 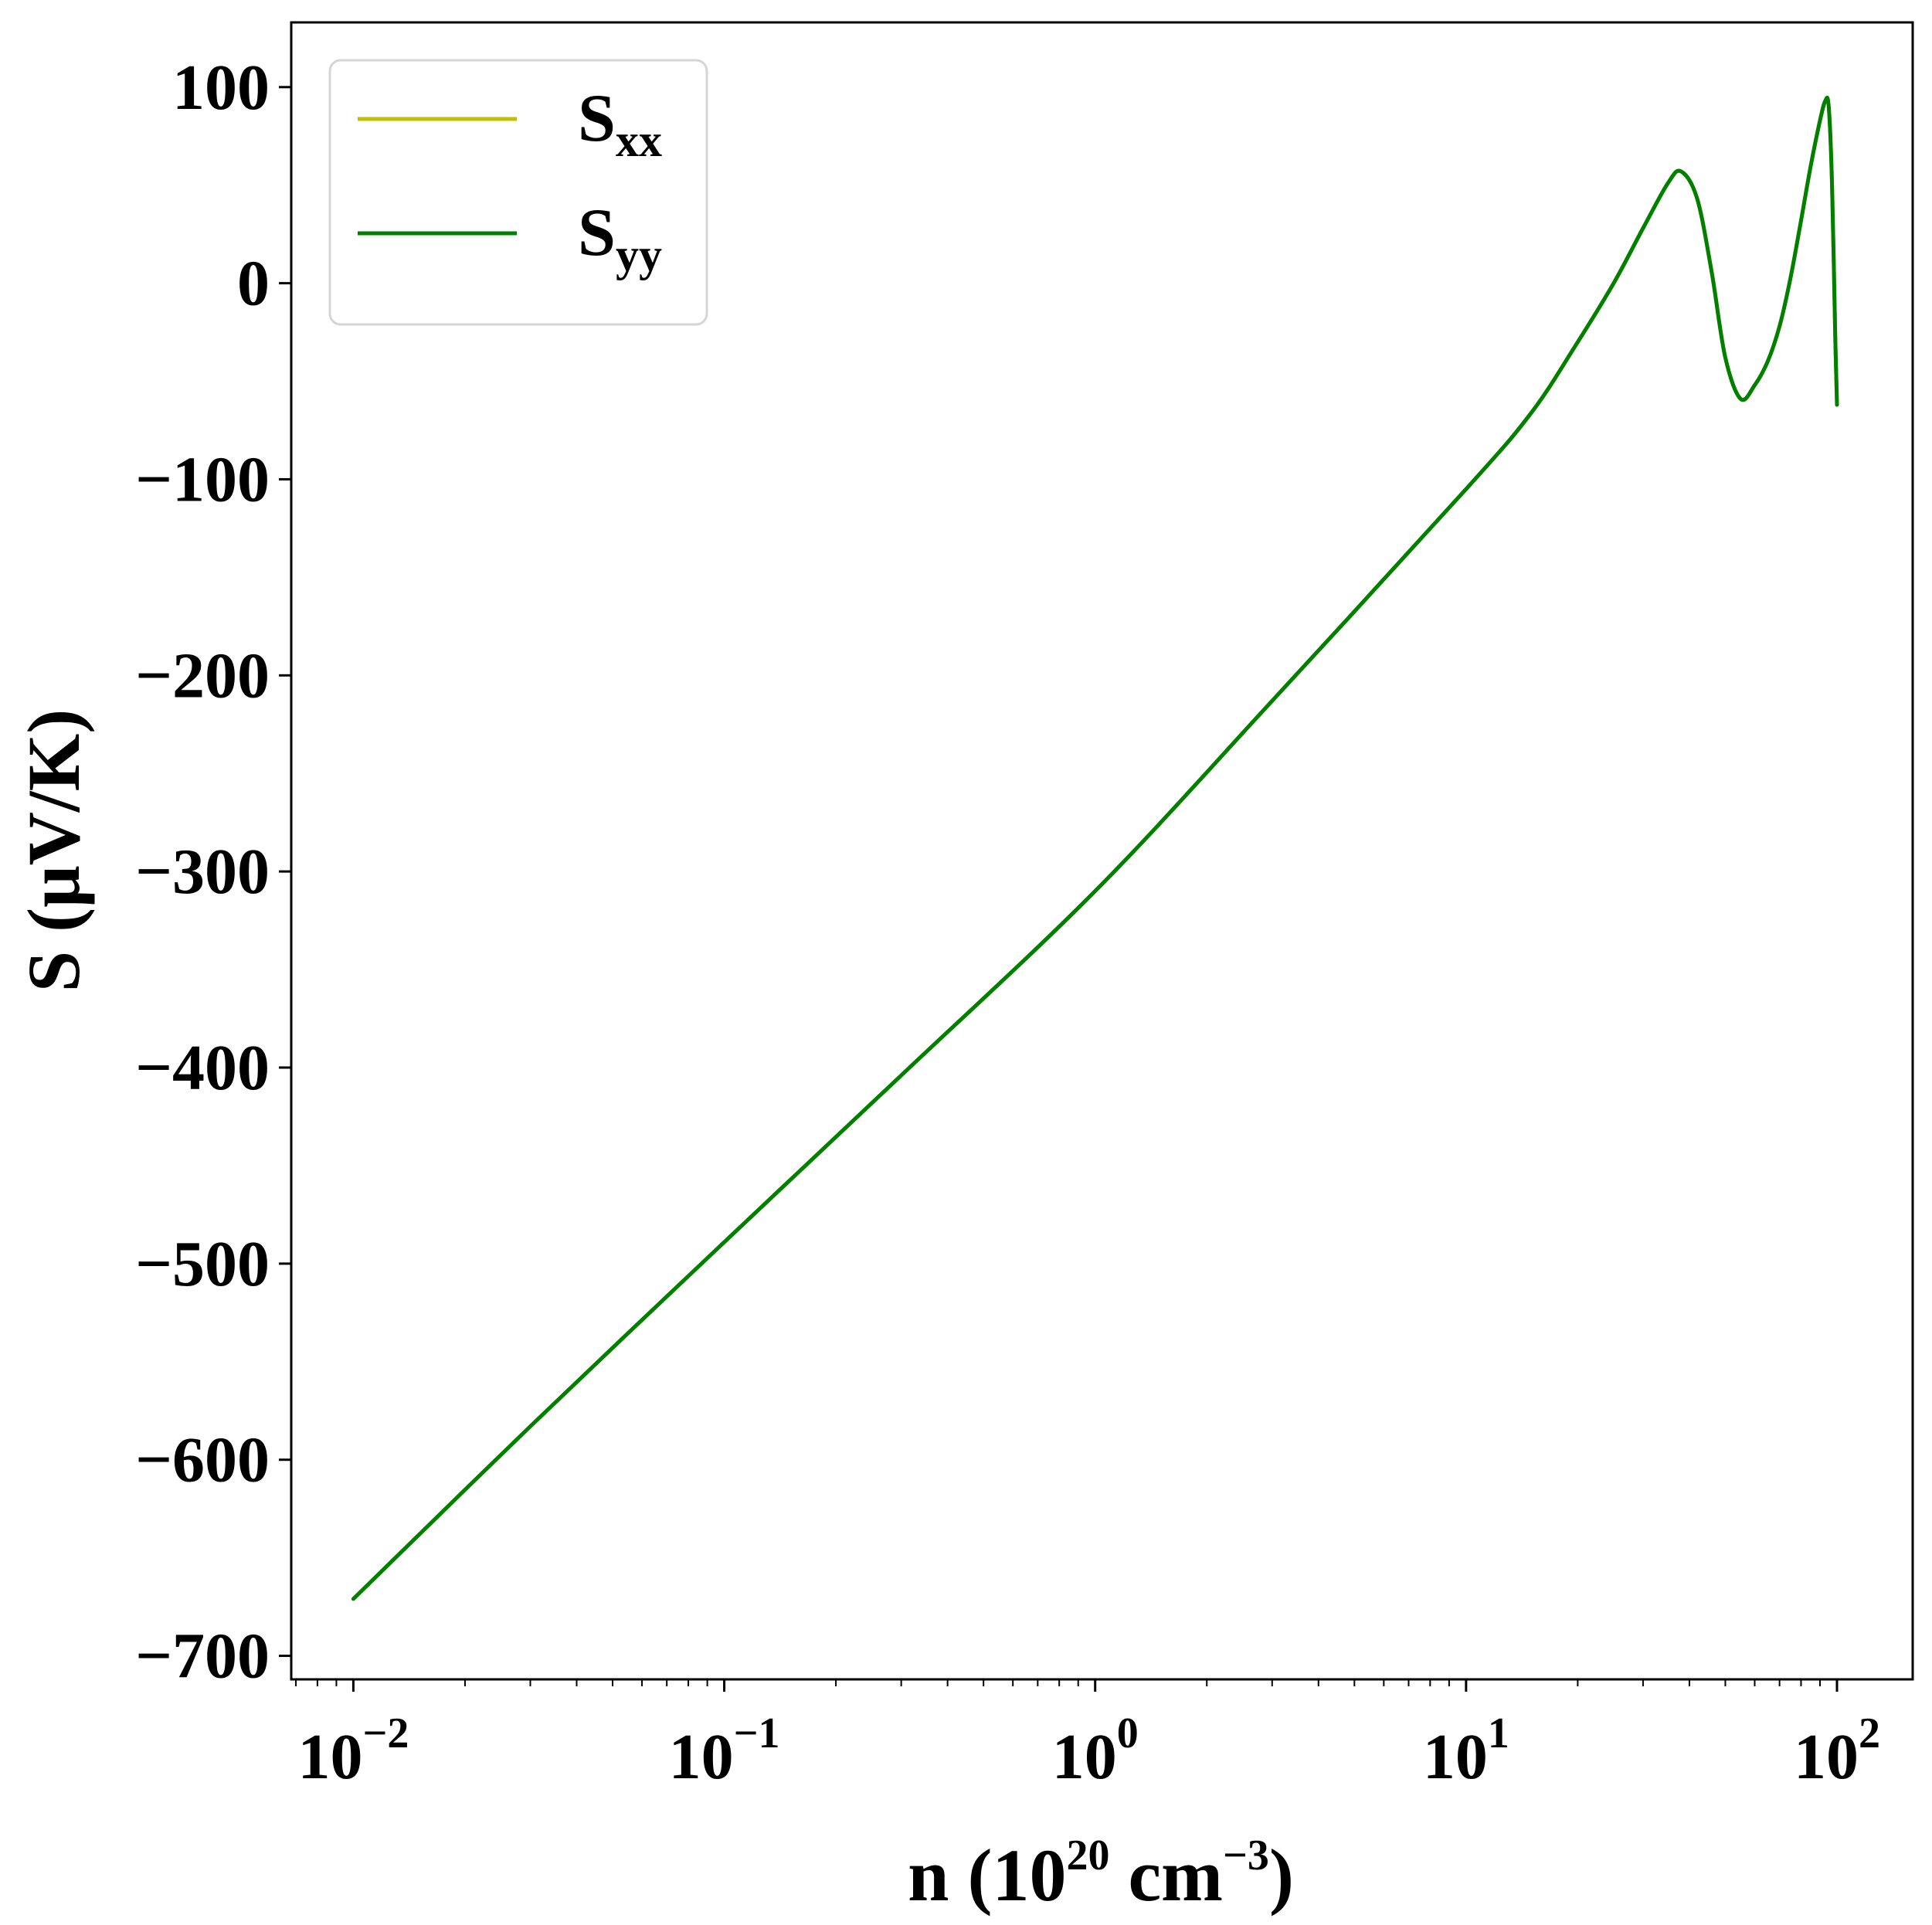 I want to click on x-tick-label: 10⁰, so click(x=1095, y=1751).